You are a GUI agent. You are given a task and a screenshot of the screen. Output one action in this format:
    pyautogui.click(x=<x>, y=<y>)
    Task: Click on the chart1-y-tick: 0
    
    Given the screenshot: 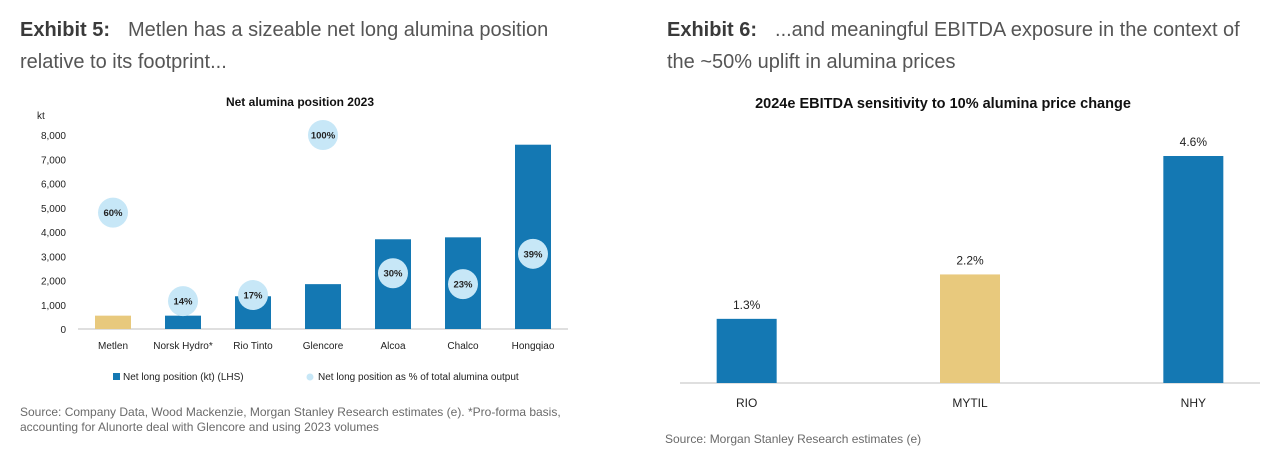 What is the action you would take?
    pyautogui.click(x=63, y=330)
    